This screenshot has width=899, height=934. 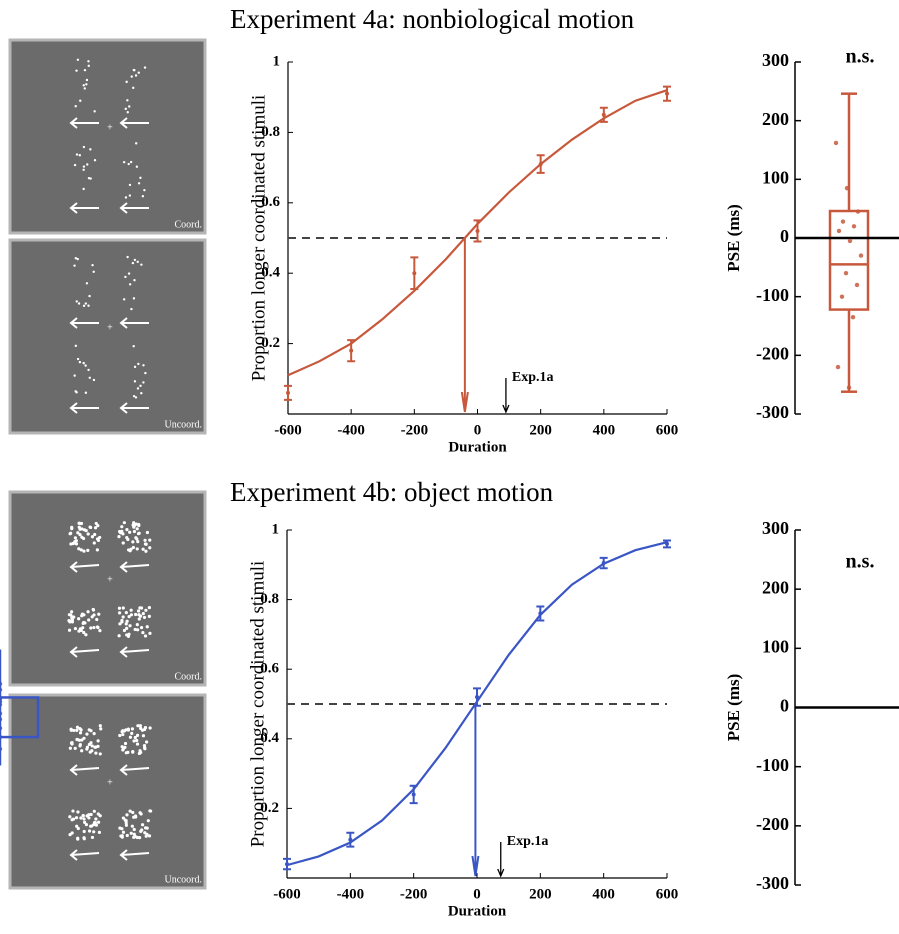 I want to click on y-tick-label: 300, so click(x=775, y=60).